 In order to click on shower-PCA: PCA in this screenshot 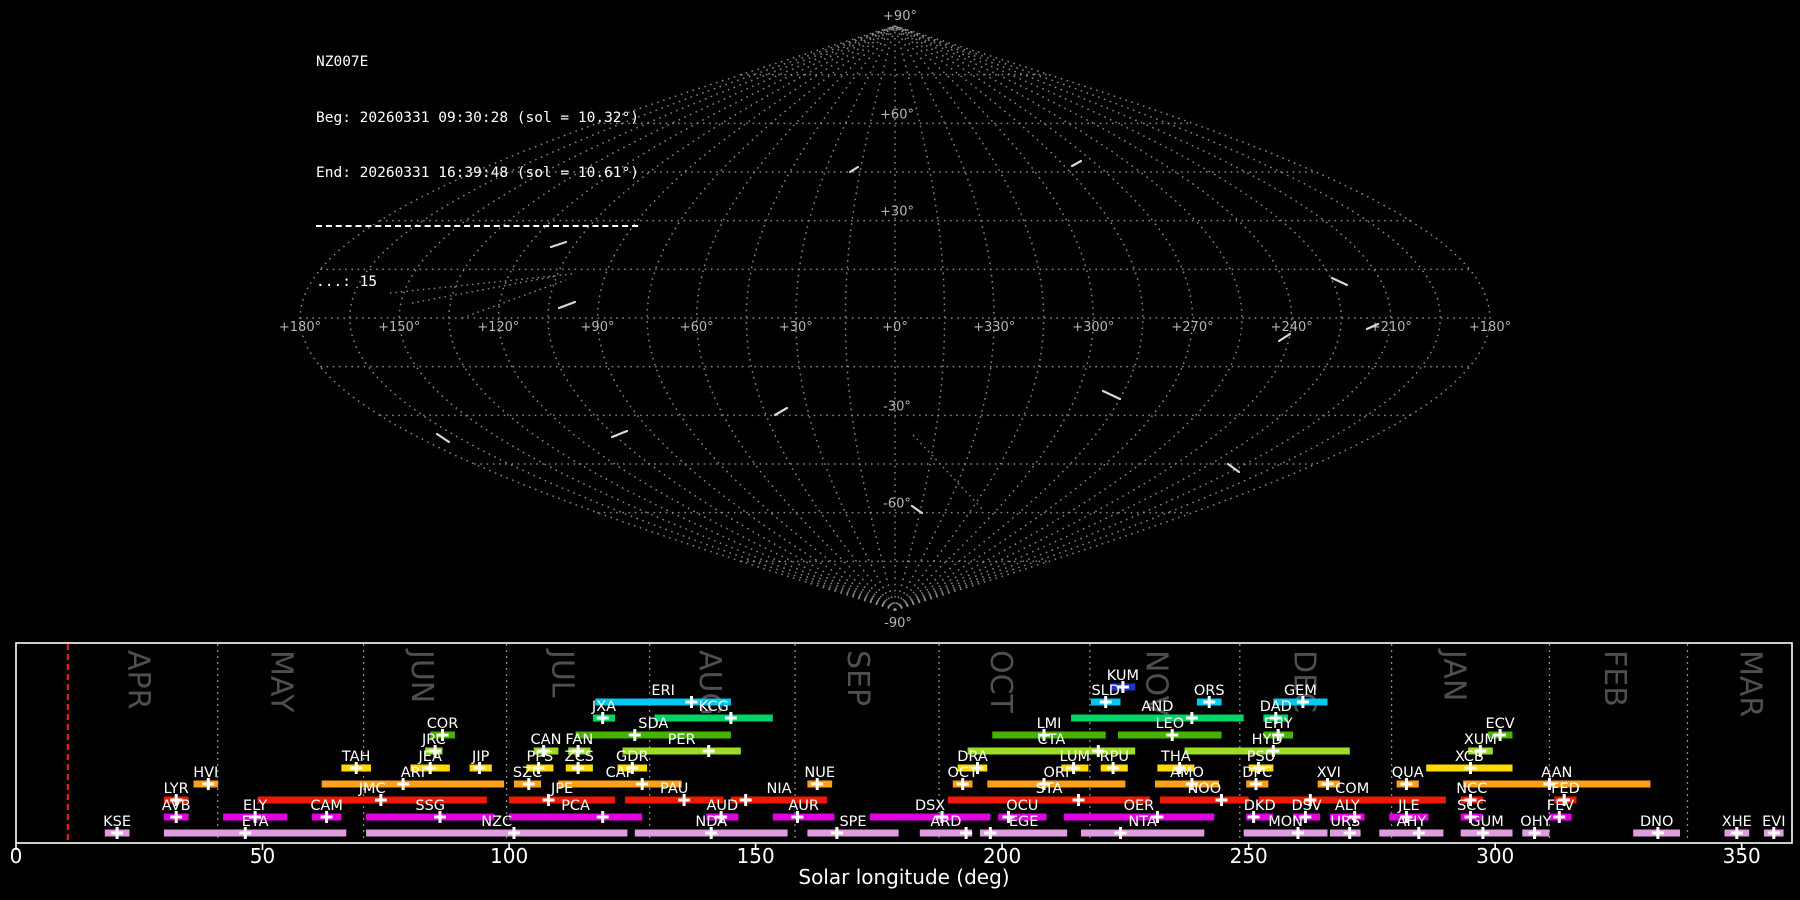, I will do `click(576, 810)`.